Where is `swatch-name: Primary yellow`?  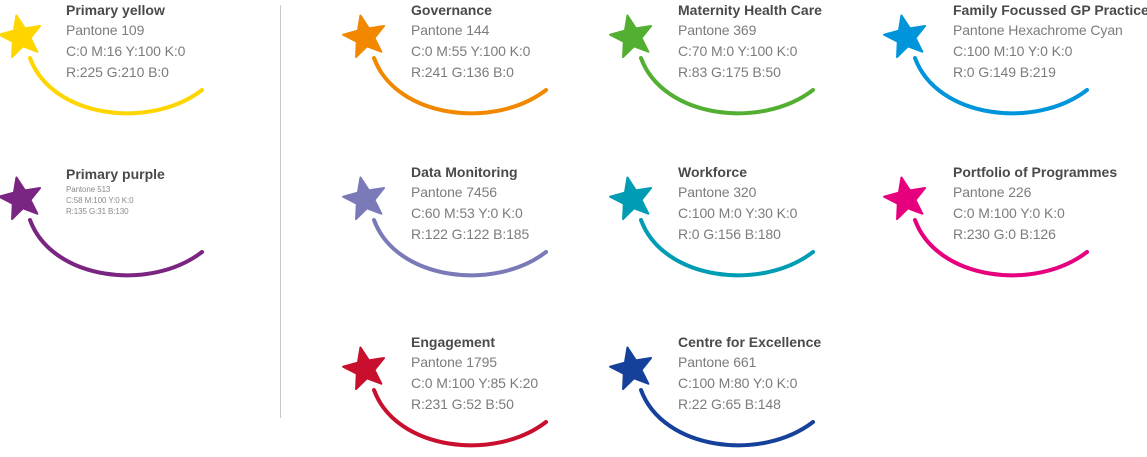
swatch-name: Primary yellow is located at coordinates (115, 10).